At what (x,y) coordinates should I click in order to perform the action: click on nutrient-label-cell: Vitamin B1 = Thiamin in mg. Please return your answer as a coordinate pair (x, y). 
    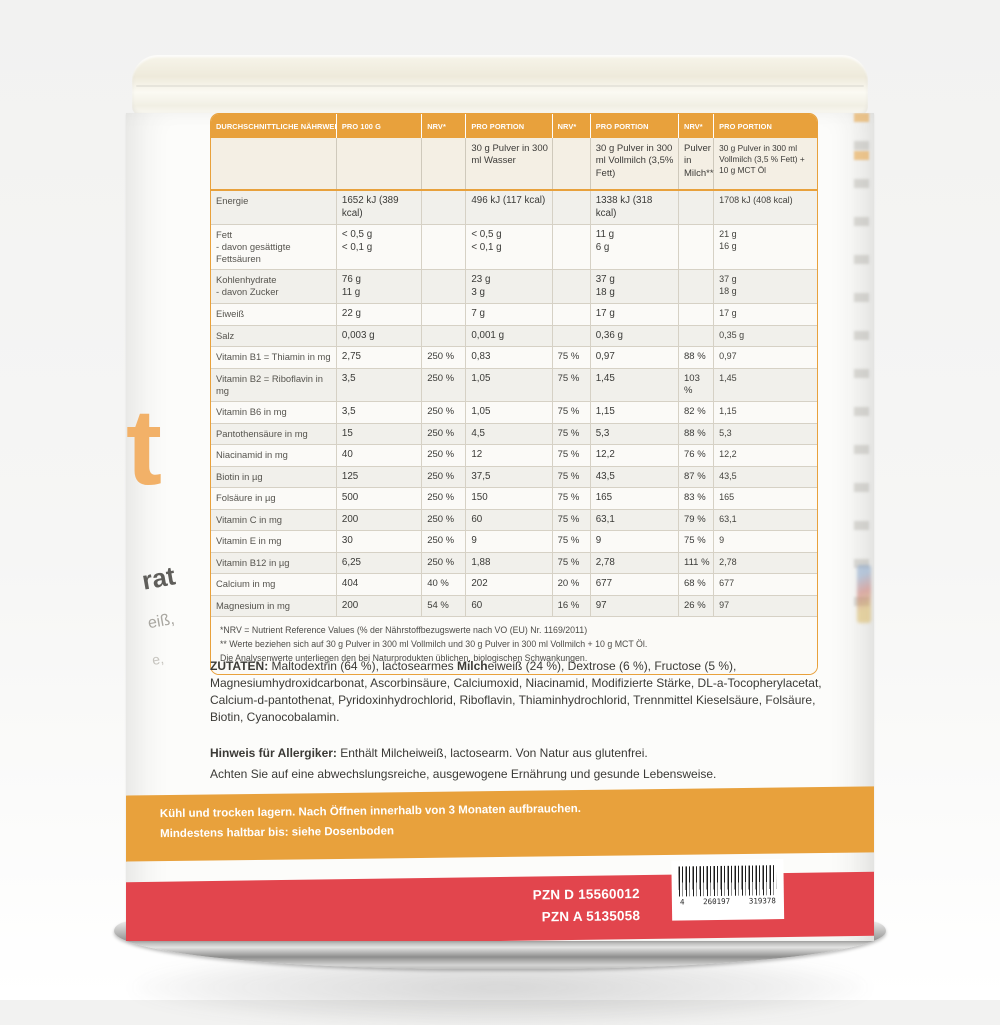
    Looking at the image, I should click on (274, 357).